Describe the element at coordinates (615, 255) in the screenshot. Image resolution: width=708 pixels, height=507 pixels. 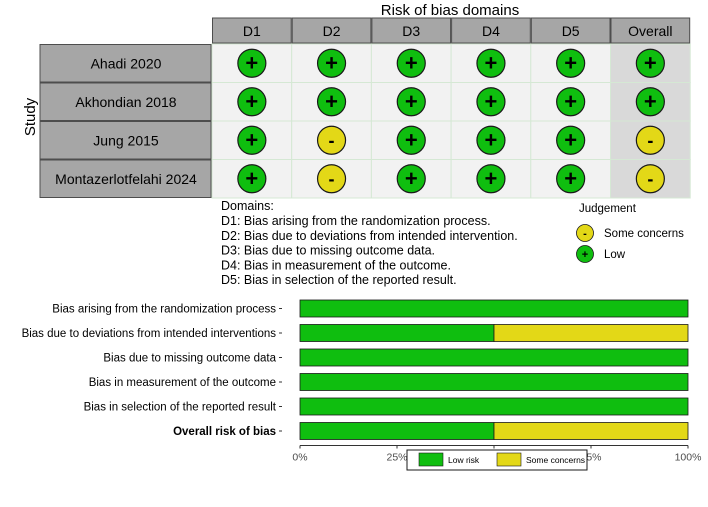
I see `judgement-legend-label: Low` at that location.